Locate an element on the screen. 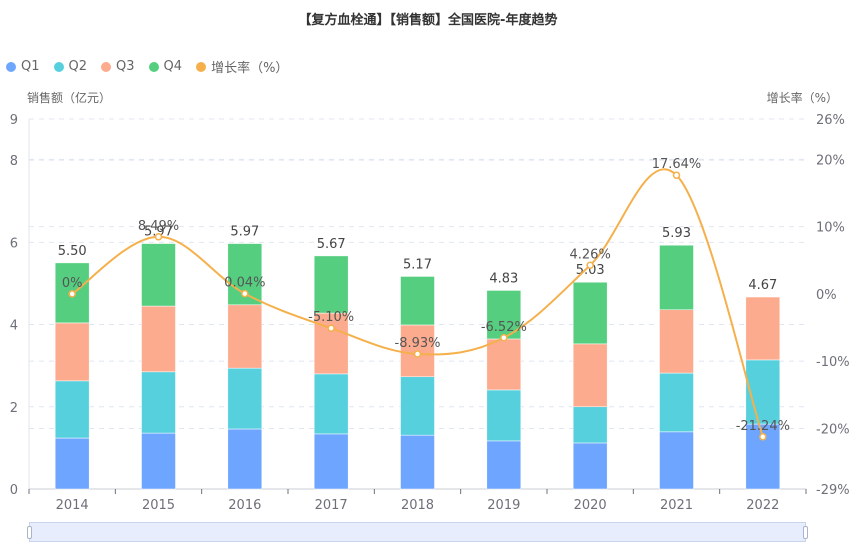 The image size is (856, 550). legend-label-q2: Q2 is located at coordinates (78, 66).